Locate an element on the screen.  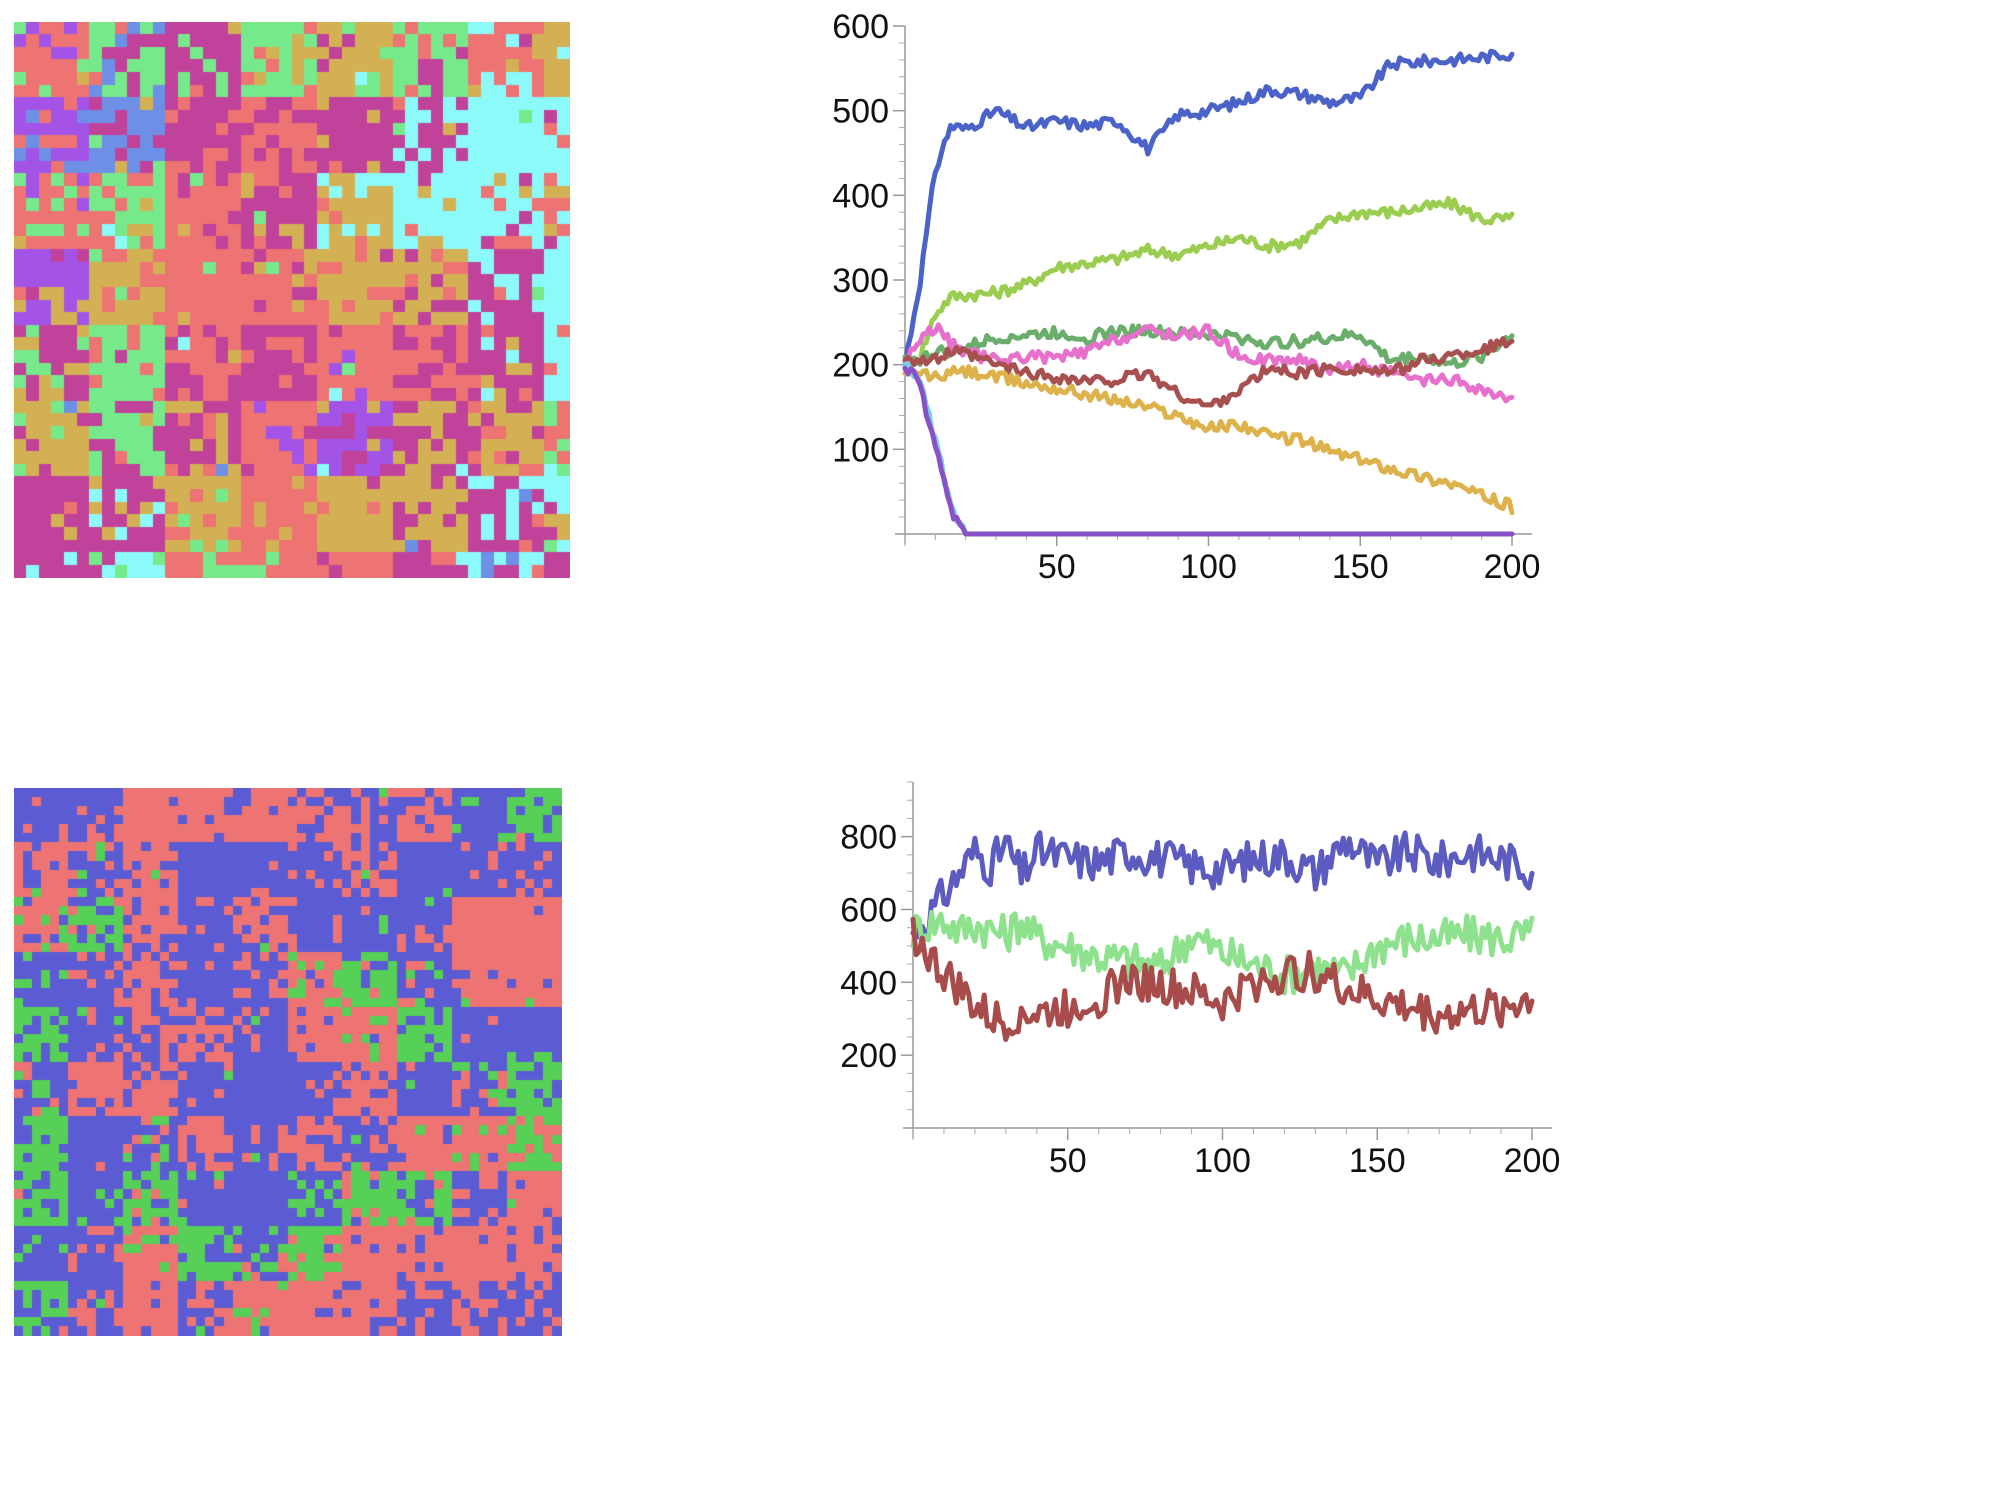
bottom-heatmap-grid is located at coordinates (288, 1062).